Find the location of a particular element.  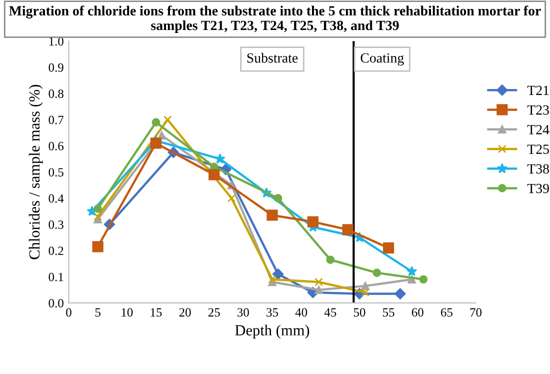

x-tick-label: 35 is located at coordinates (272, 312).